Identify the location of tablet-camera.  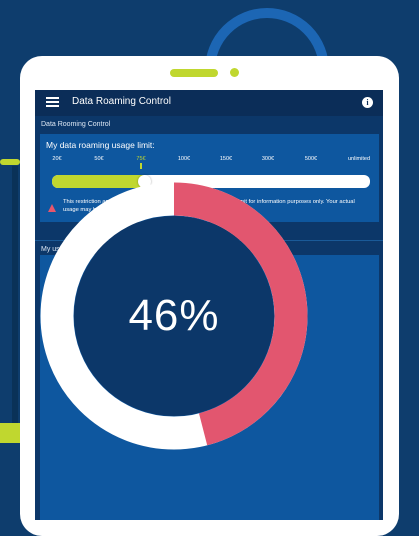
(234, 72).